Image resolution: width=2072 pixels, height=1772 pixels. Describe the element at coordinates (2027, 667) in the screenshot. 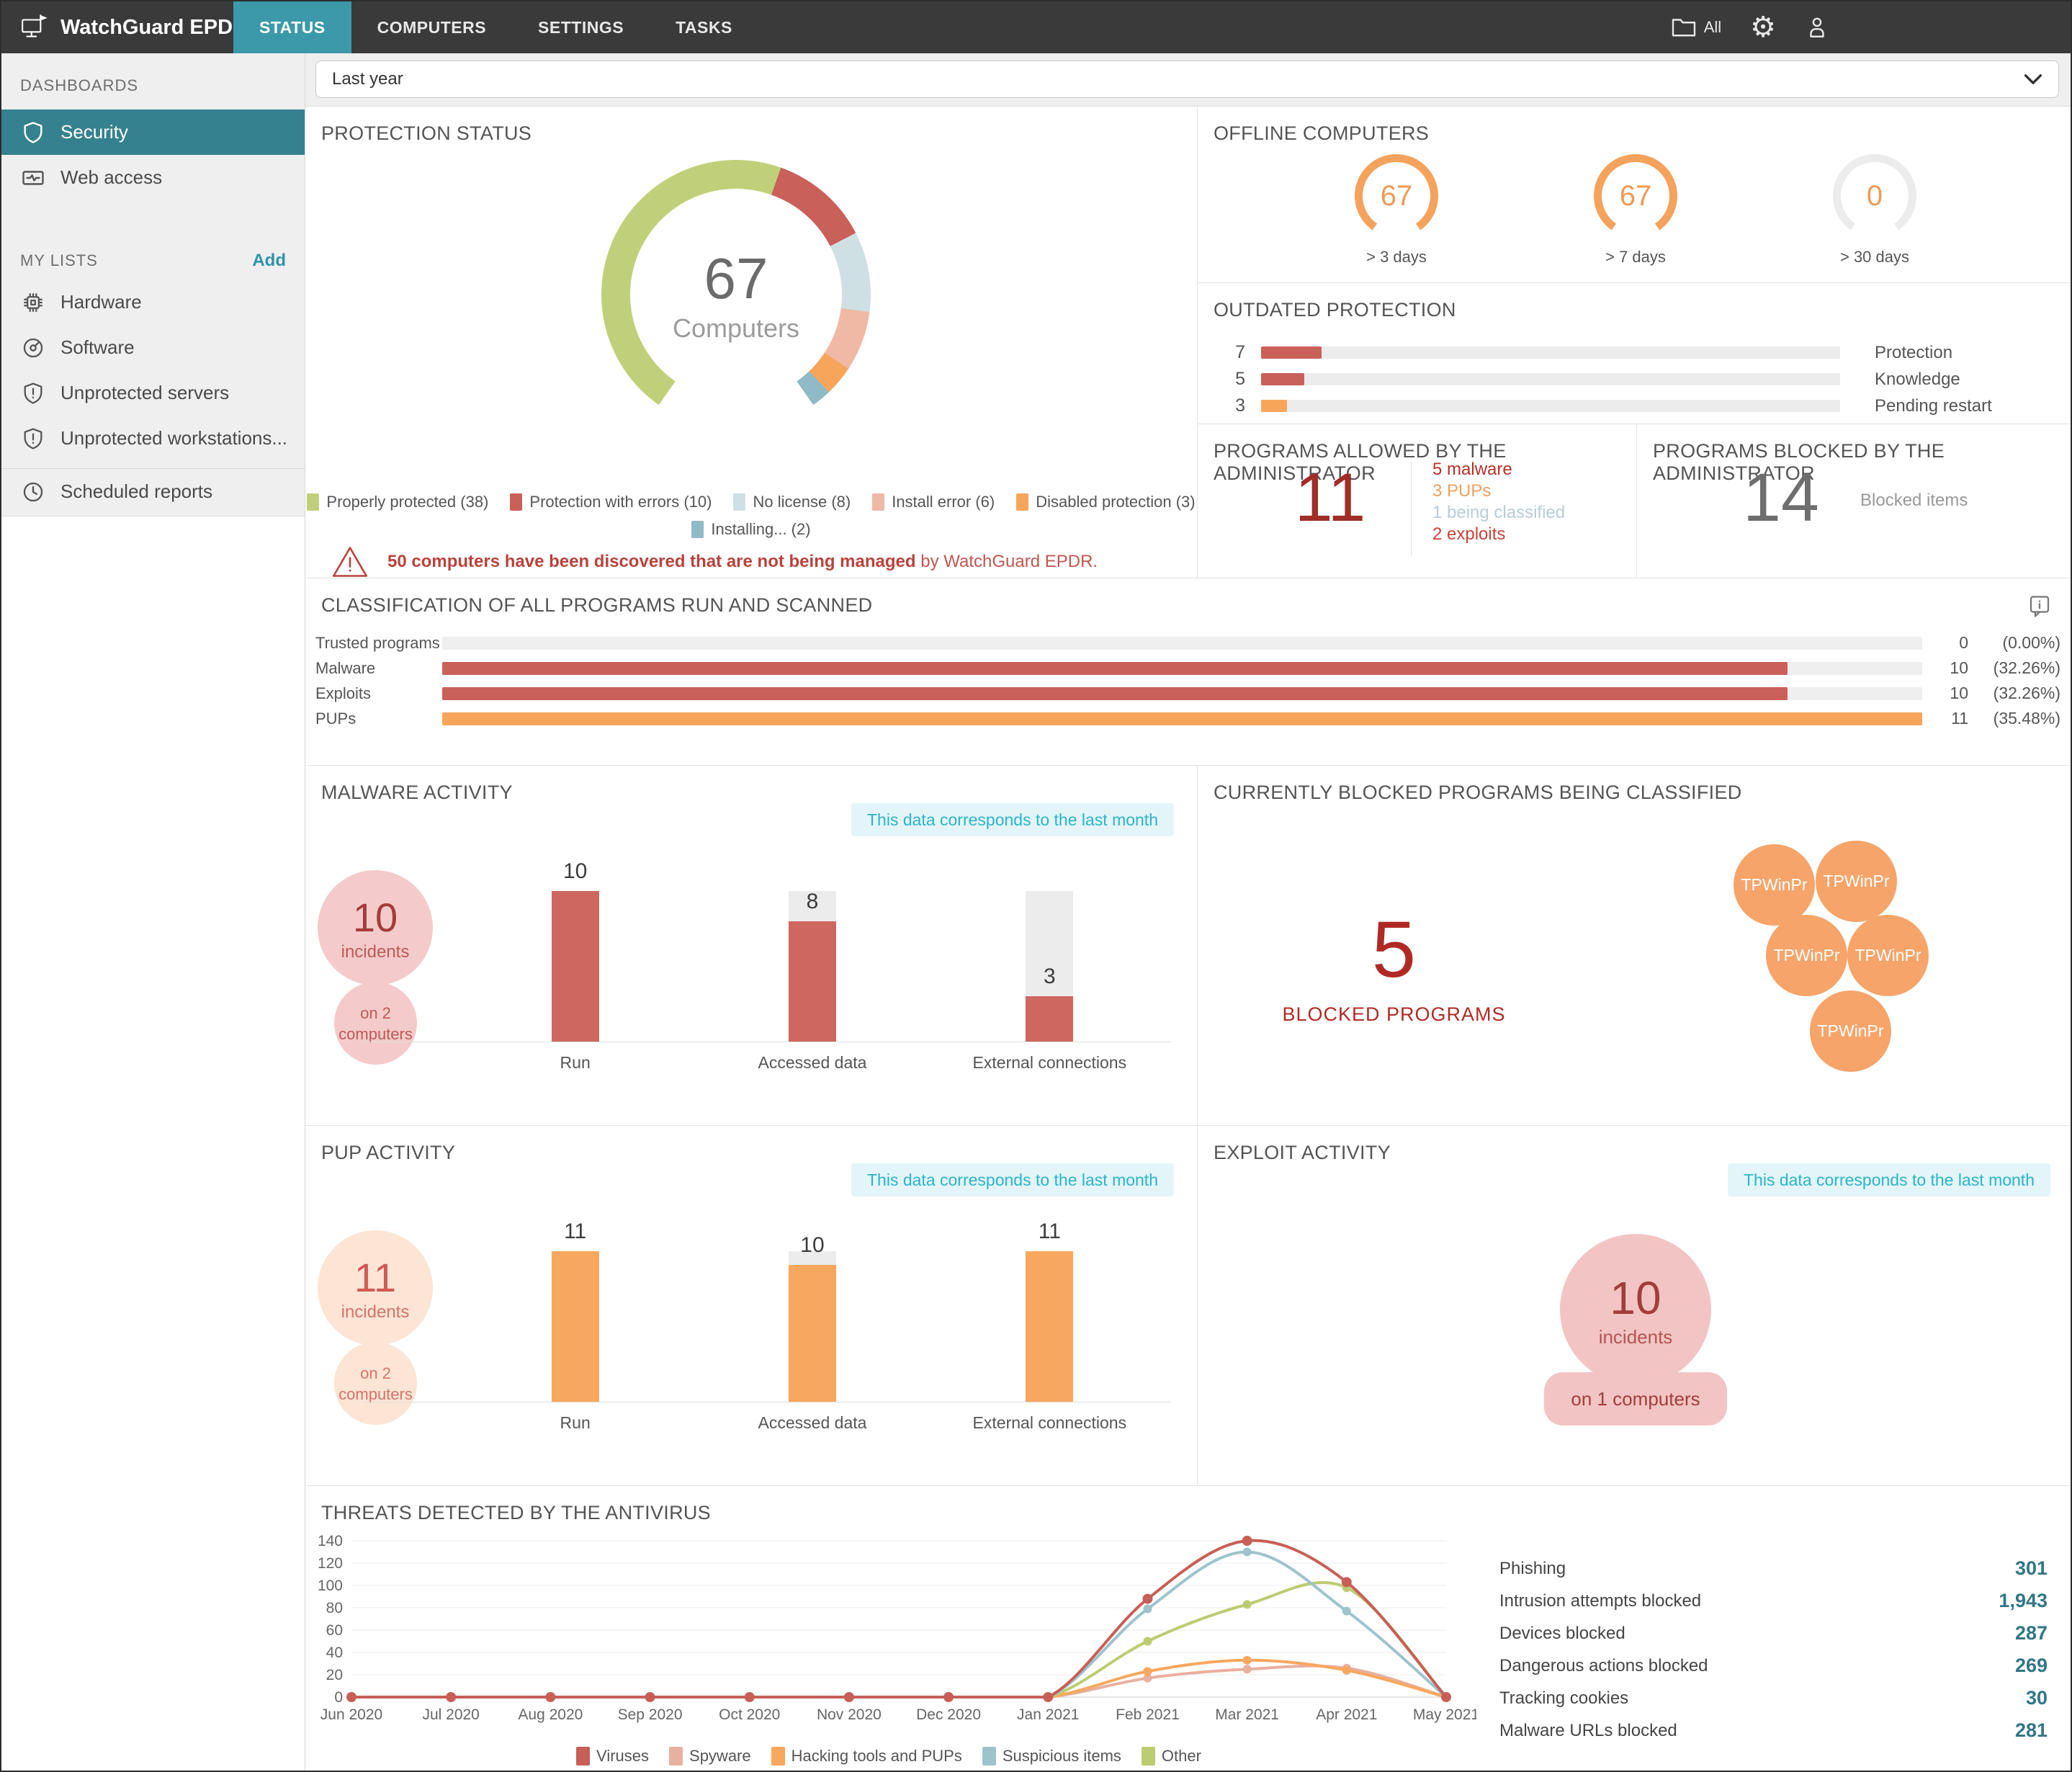

I see `classification-percent: (32.26%)` at that location.